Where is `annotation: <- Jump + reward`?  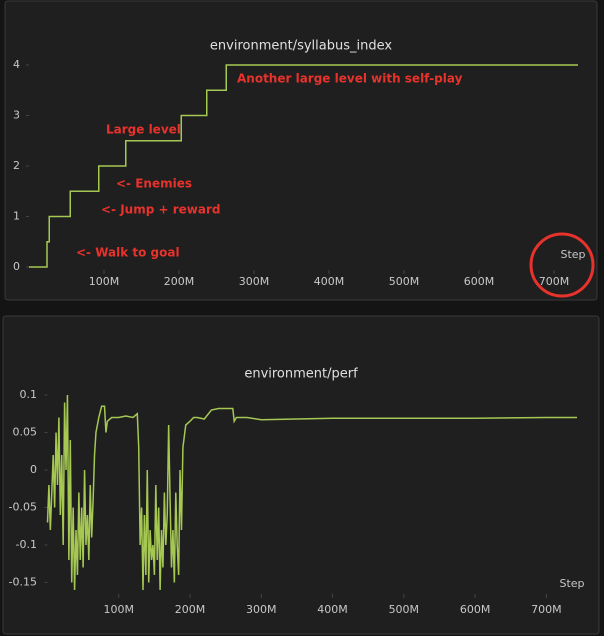 annotation: <- Jump + reward is located at coordinates (160, 210).